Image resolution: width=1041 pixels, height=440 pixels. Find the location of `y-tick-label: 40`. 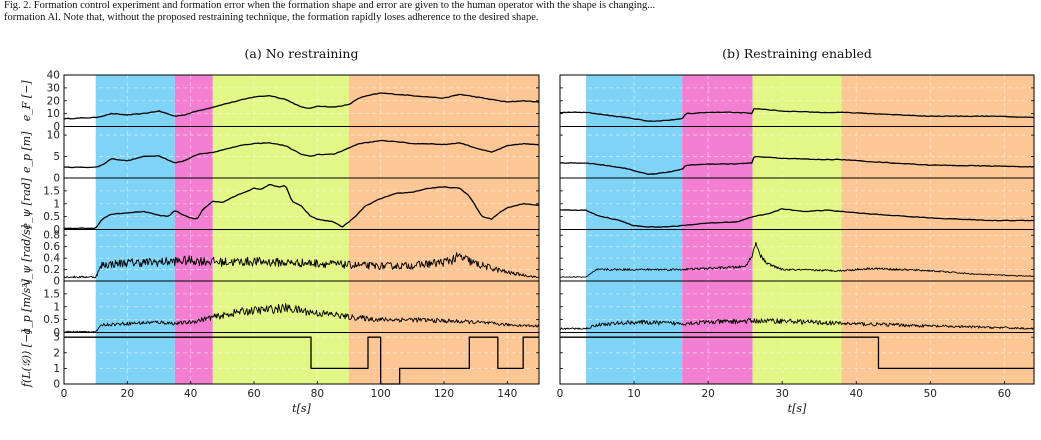

y-tick-label: 40 is located at coordinates (53, 76).